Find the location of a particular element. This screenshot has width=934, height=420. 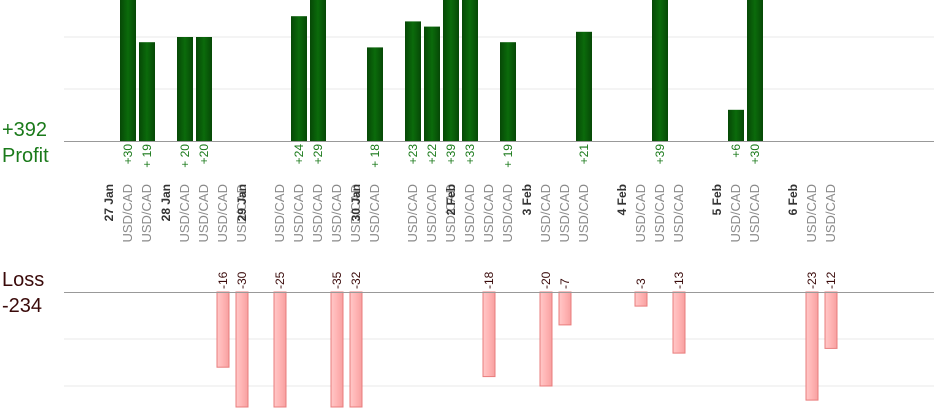

instrument-label-7: USD/CAD is located at coordinates (298, 213).